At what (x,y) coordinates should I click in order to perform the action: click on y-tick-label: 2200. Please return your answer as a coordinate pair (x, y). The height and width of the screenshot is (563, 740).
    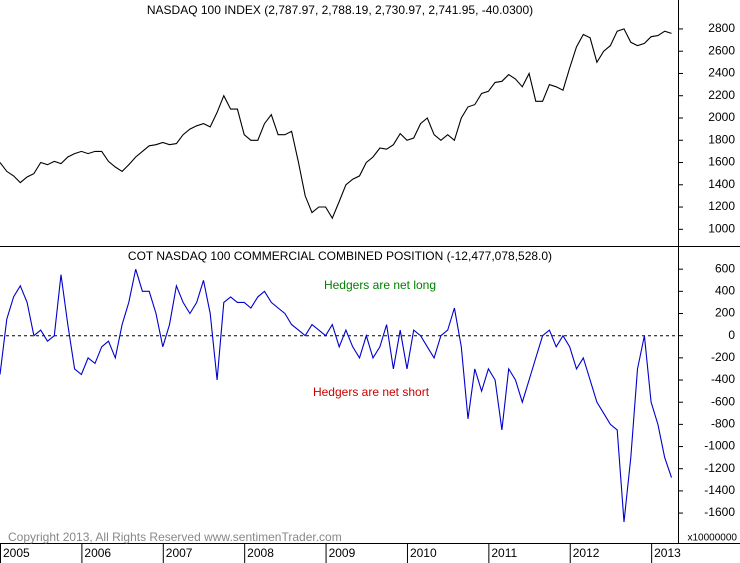
    Looking at the image, I should click on (721, 95).